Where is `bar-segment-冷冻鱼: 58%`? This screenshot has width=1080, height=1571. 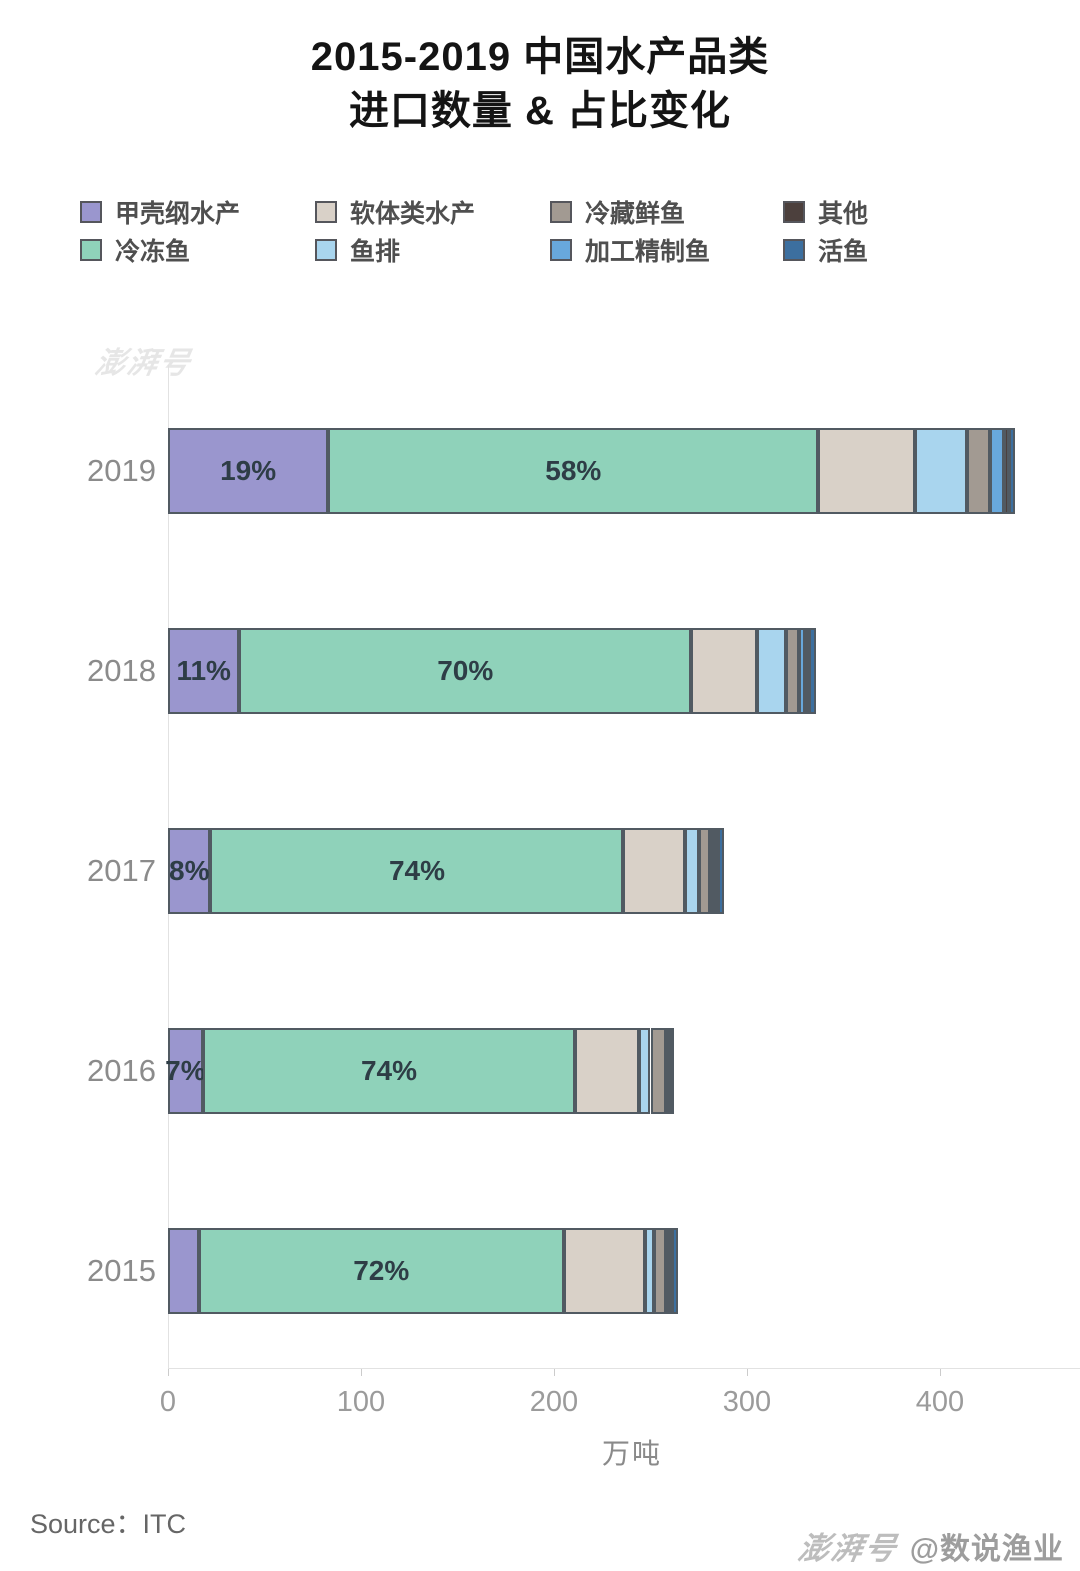
bar-segment-冷冻鱼: 58% is located at coordinates (573, 471).